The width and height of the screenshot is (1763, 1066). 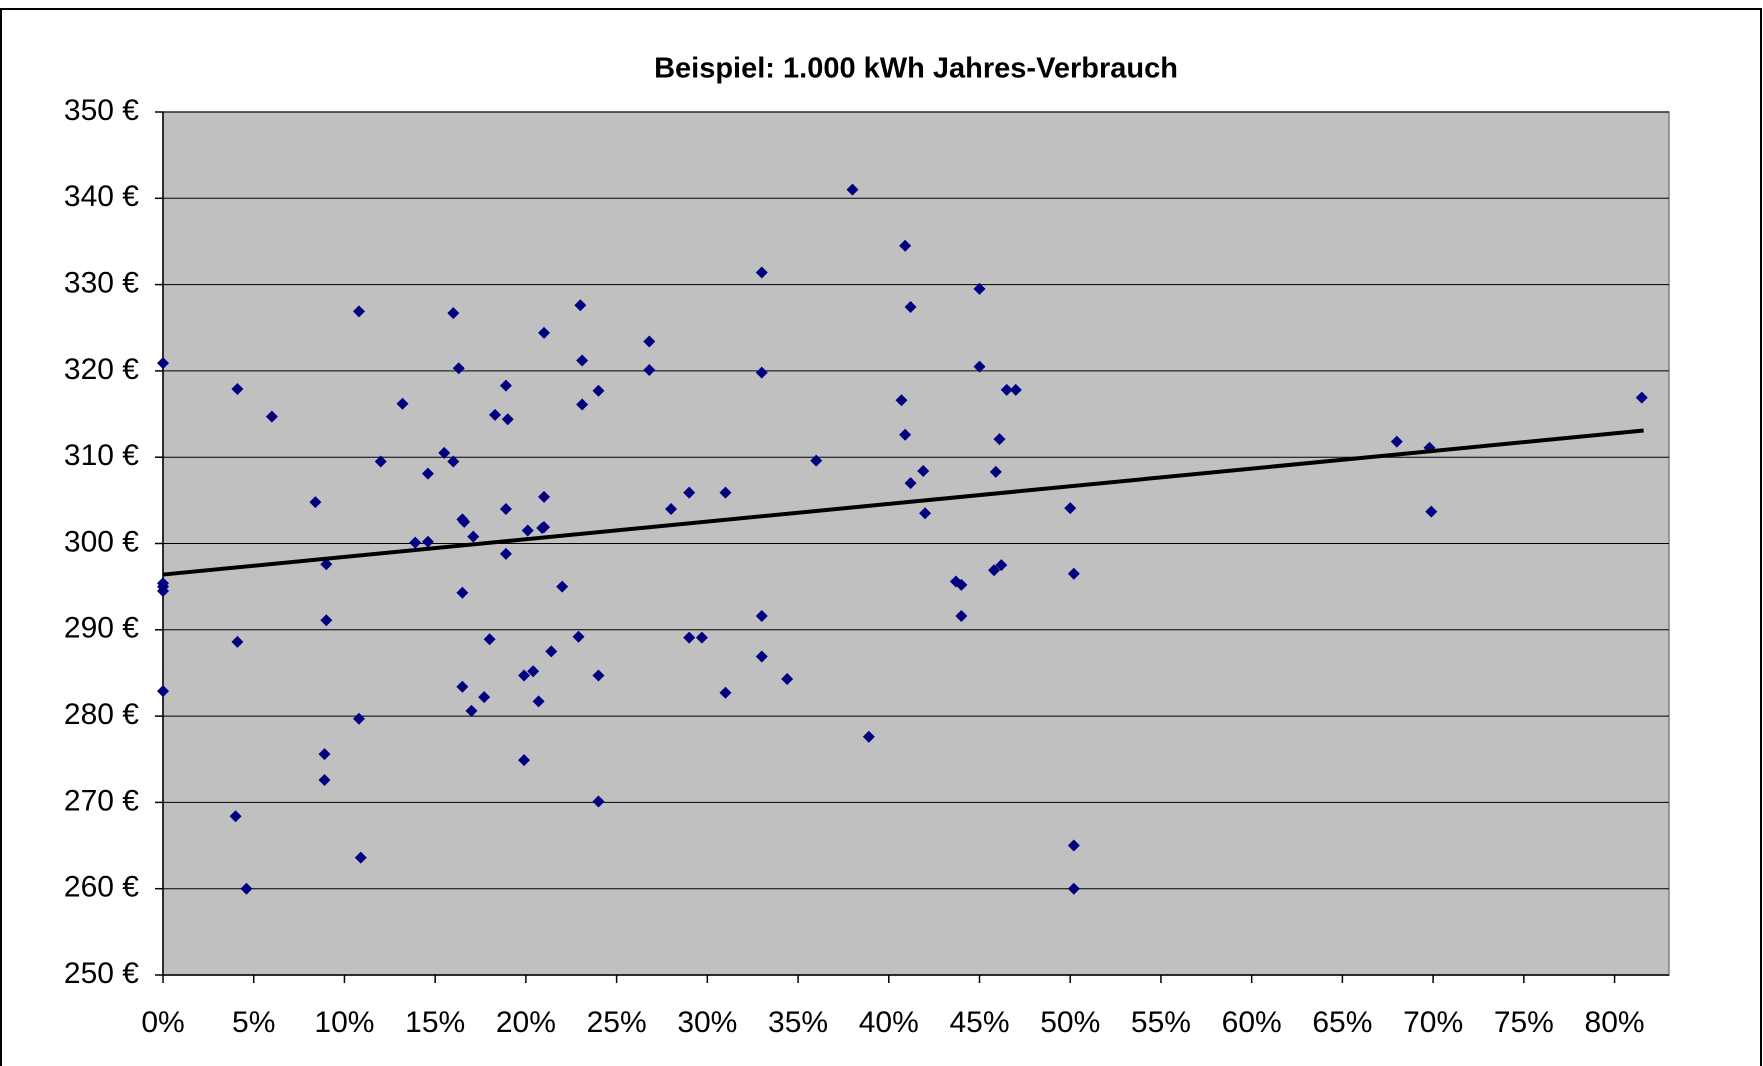 What do you see at coordinates (1161, 1022) in the screenshot?
I see `x-tick-label: 55%` at bounding box center [1161, 1022].